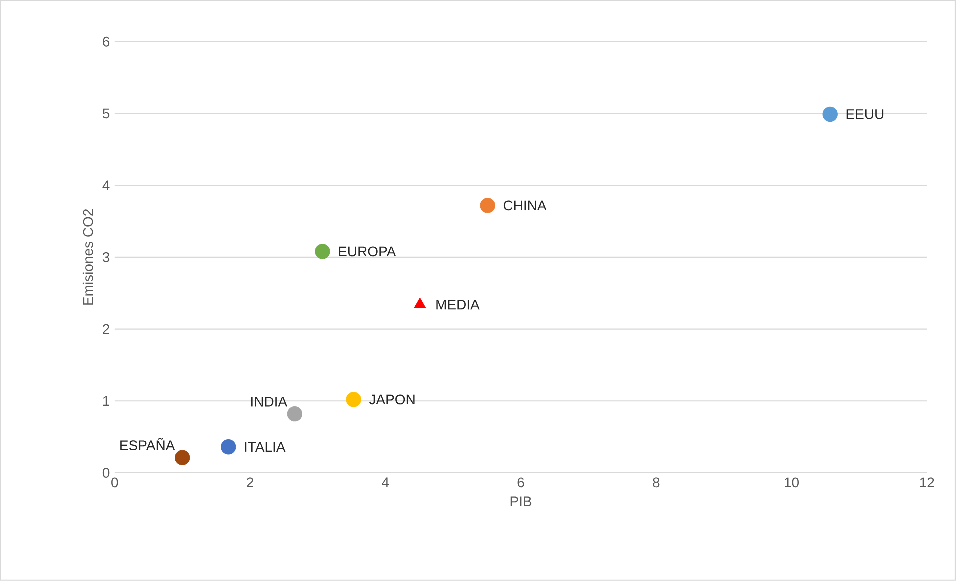 The width and height of the screenshot is (956, 581). Describe the element at coordinates (148, 444) in the screenshot. I see `series-label: ESPAÑA` at that location.